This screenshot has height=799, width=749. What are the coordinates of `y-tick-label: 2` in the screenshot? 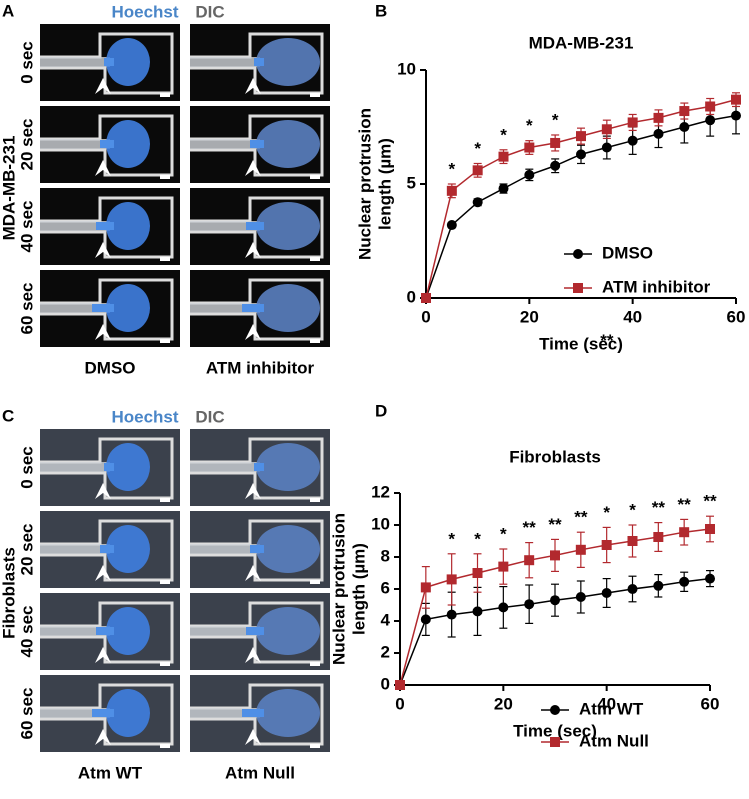 It's located at (385, 651).